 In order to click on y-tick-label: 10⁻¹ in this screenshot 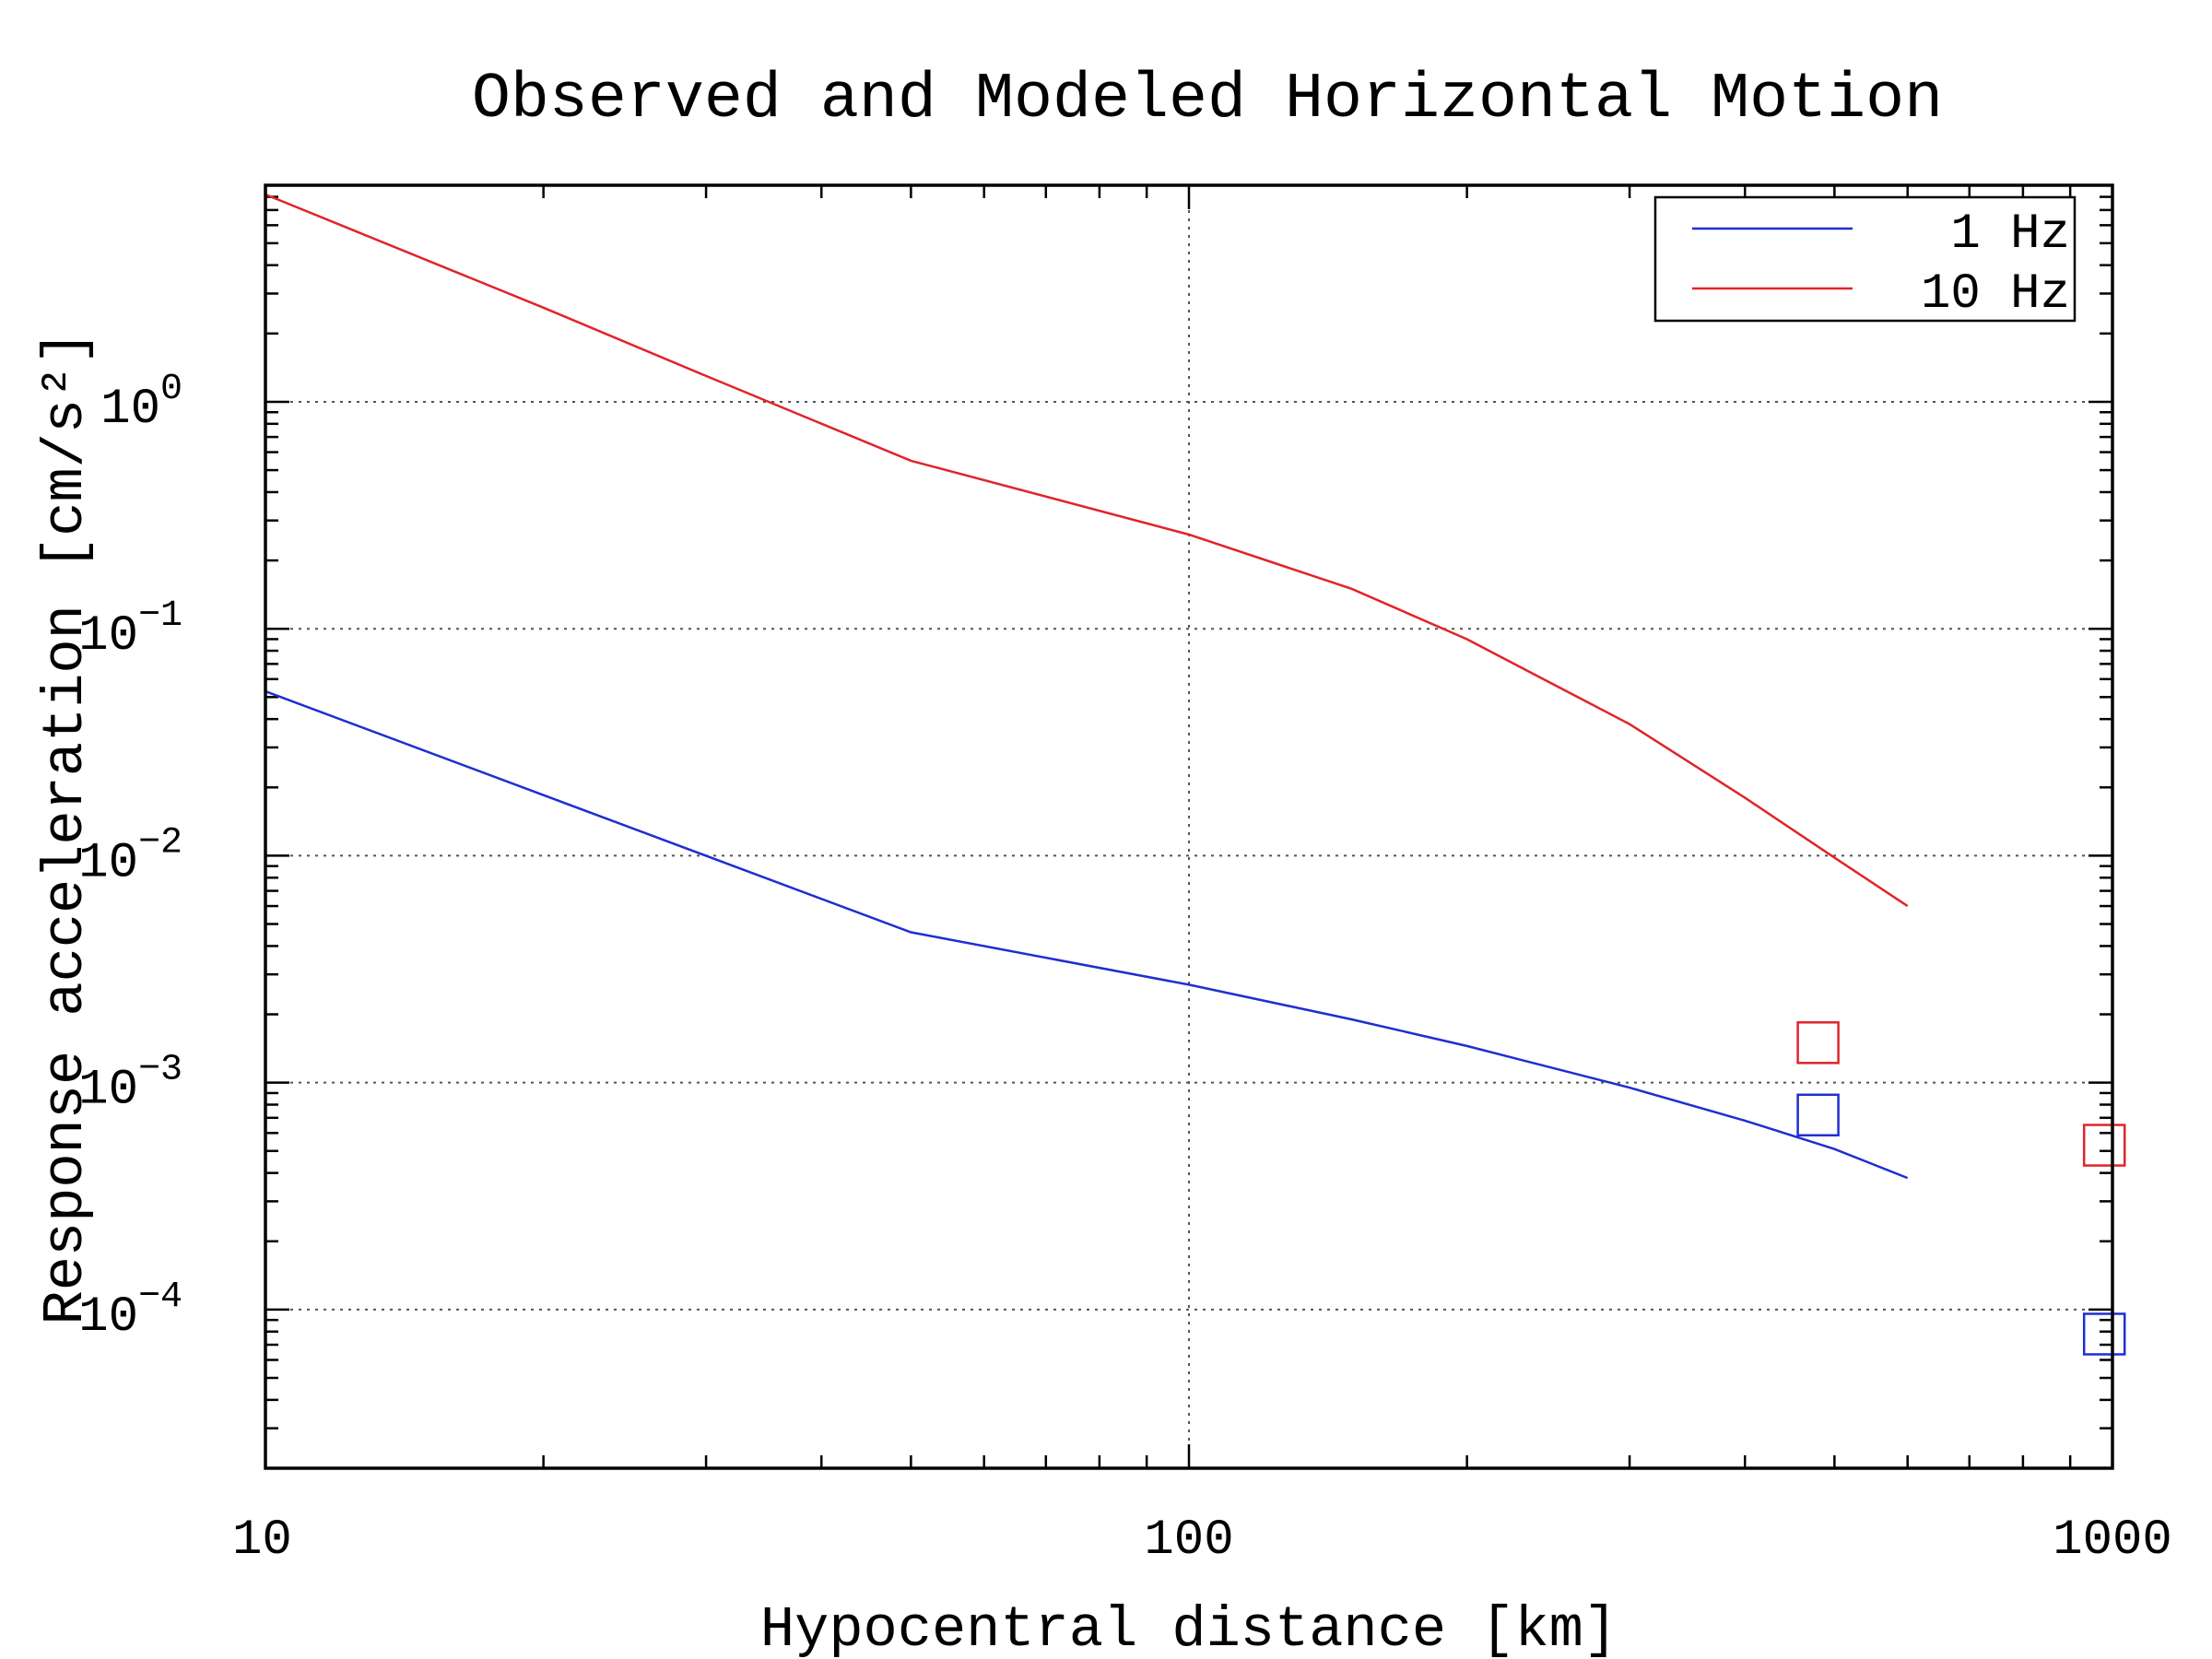, I will do `click(130, 630)`.